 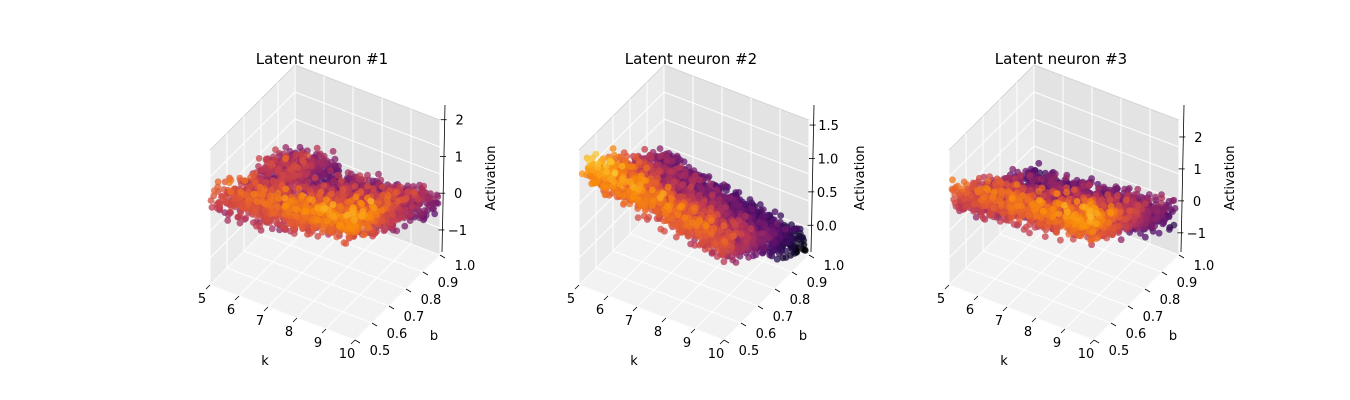 I want to click on y-tick-label: 0.7, so click(x=414, y=317).